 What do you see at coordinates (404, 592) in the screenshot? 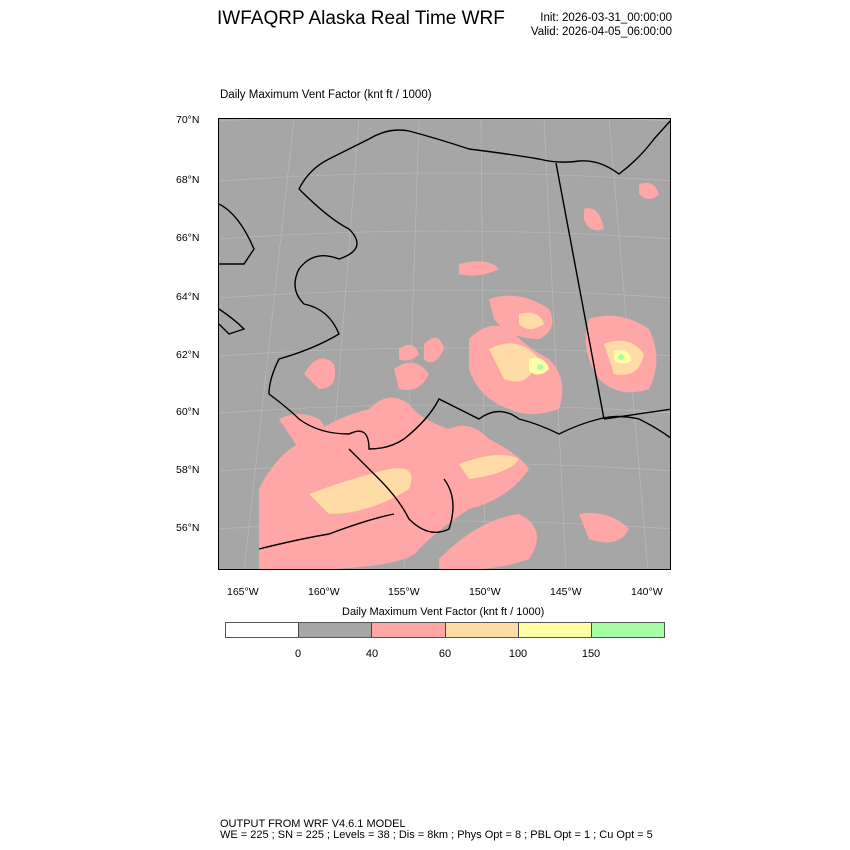
I see `lon-label-155w: 155°W` at bounding box center [404, 592].